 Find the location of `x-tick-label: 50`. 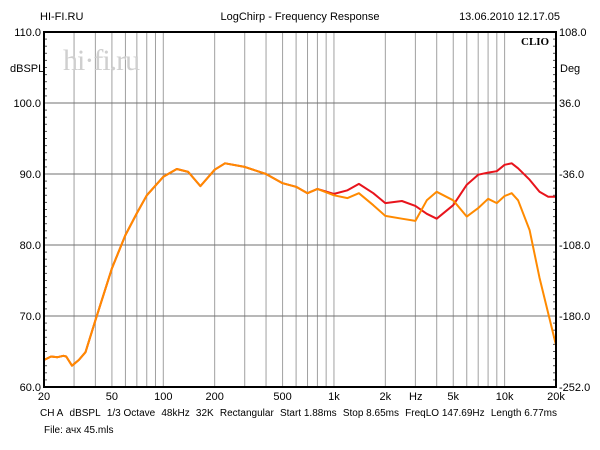

x-tick-label: 50 is located at coordinates (112, 397).